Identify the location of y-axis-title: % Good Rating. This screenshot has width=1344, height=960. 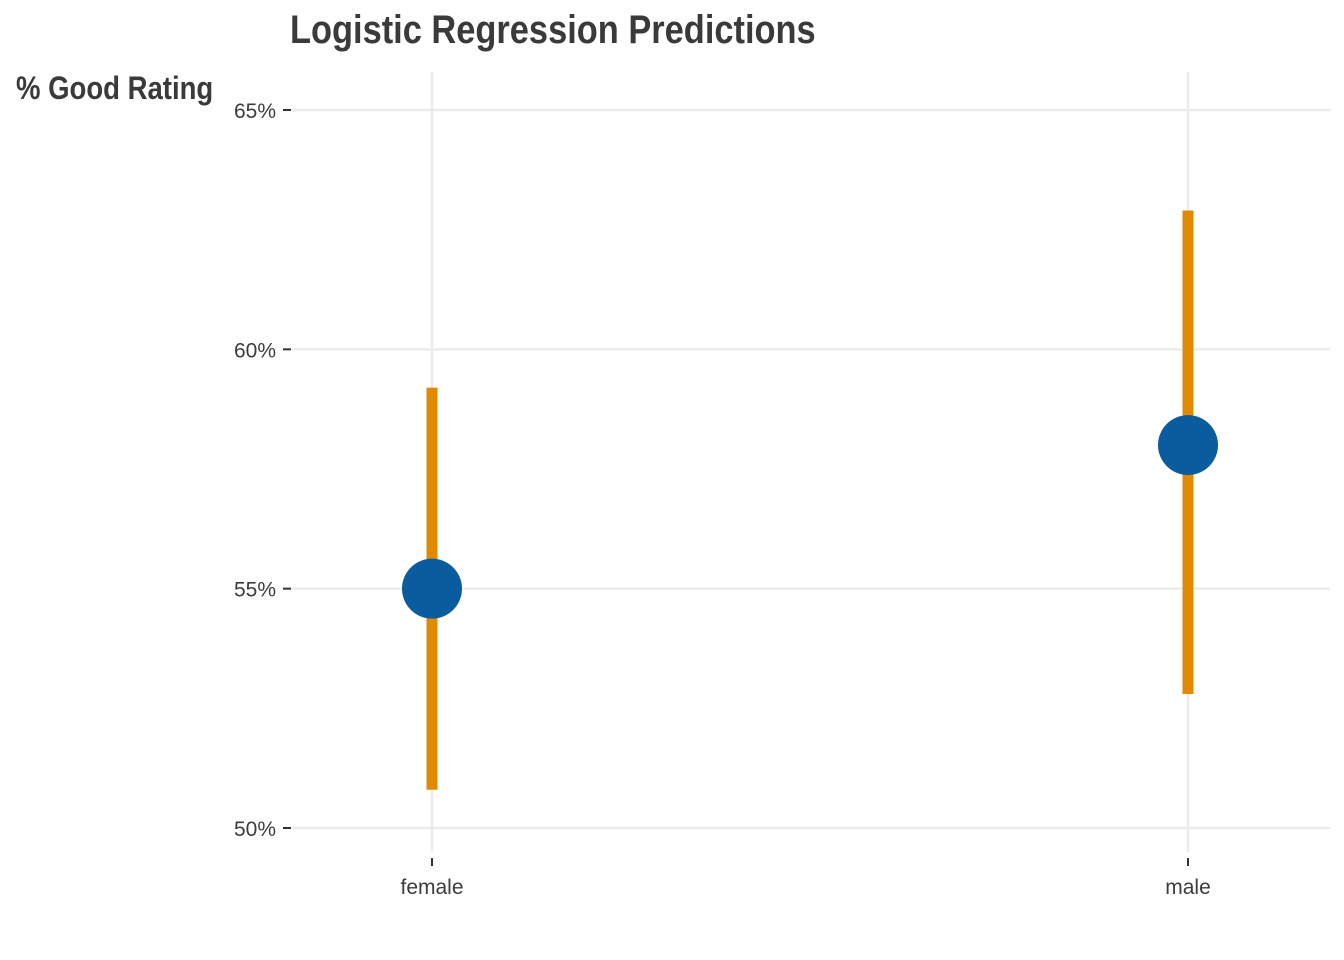
(115, 88).